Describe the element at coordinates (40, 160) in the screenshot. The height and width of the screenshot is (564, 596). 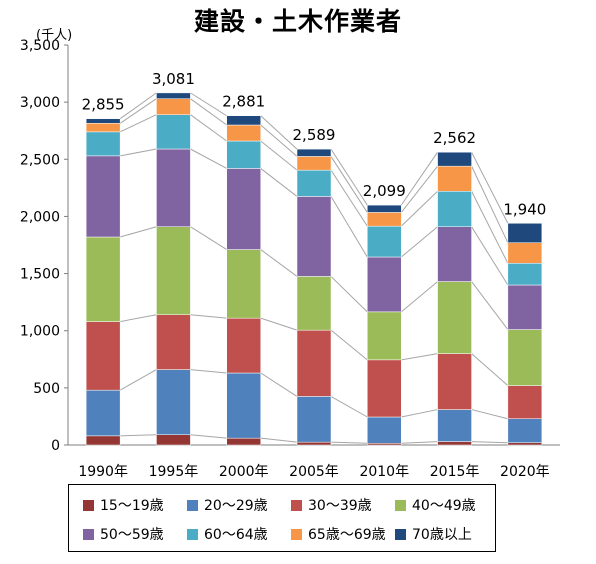
I see `y-tick-label: 2,500` at that location.